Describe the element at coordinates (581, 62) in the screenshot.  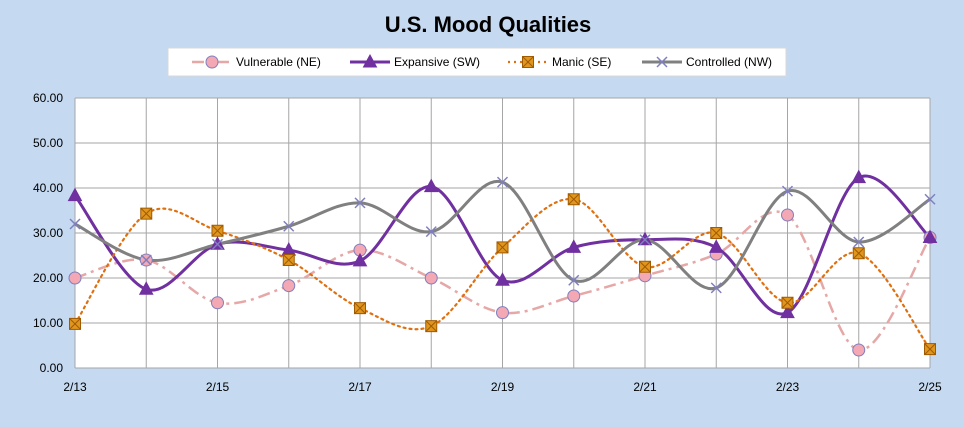
I see `legend-label: Manic (SE)` at that location.